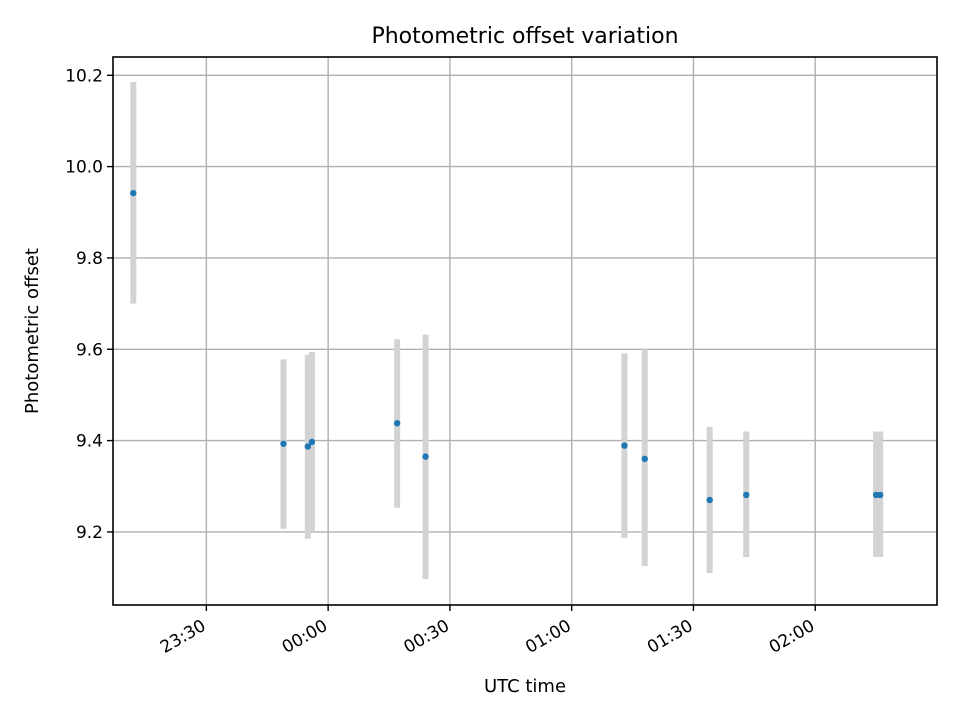 The height and width of the screenshot is (720, 960). Describe the element at coordinates (89, 259) in the screenshot. I see `y-tick-label: 9.8` at that location.